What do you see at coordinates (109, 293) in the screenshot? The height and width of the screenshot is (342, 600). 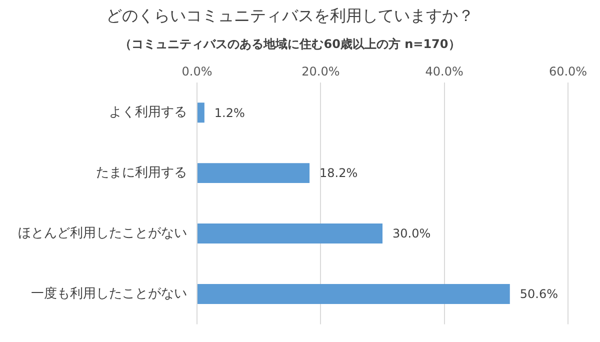 I see `y-tick-label: 一度も利用したことがない` at bounding box center [109, 293].